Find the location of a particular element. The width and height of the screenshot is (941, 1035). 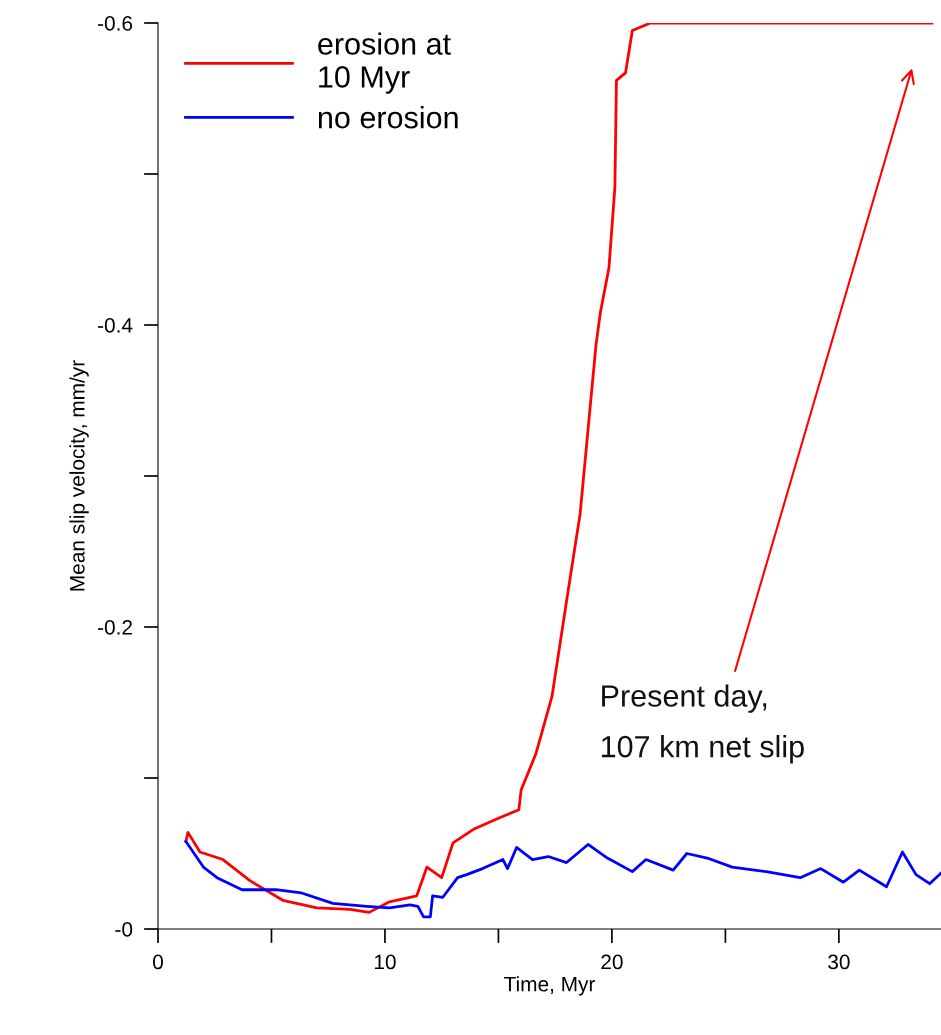

line-series is located at coordinates (562, 879).